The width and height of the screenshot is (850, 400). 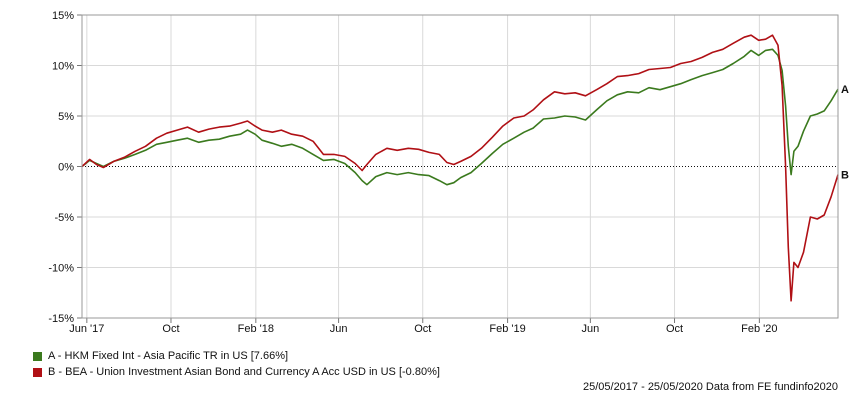 I want to click on x-tick-label: Jun '17, so click(x=86, y=329).